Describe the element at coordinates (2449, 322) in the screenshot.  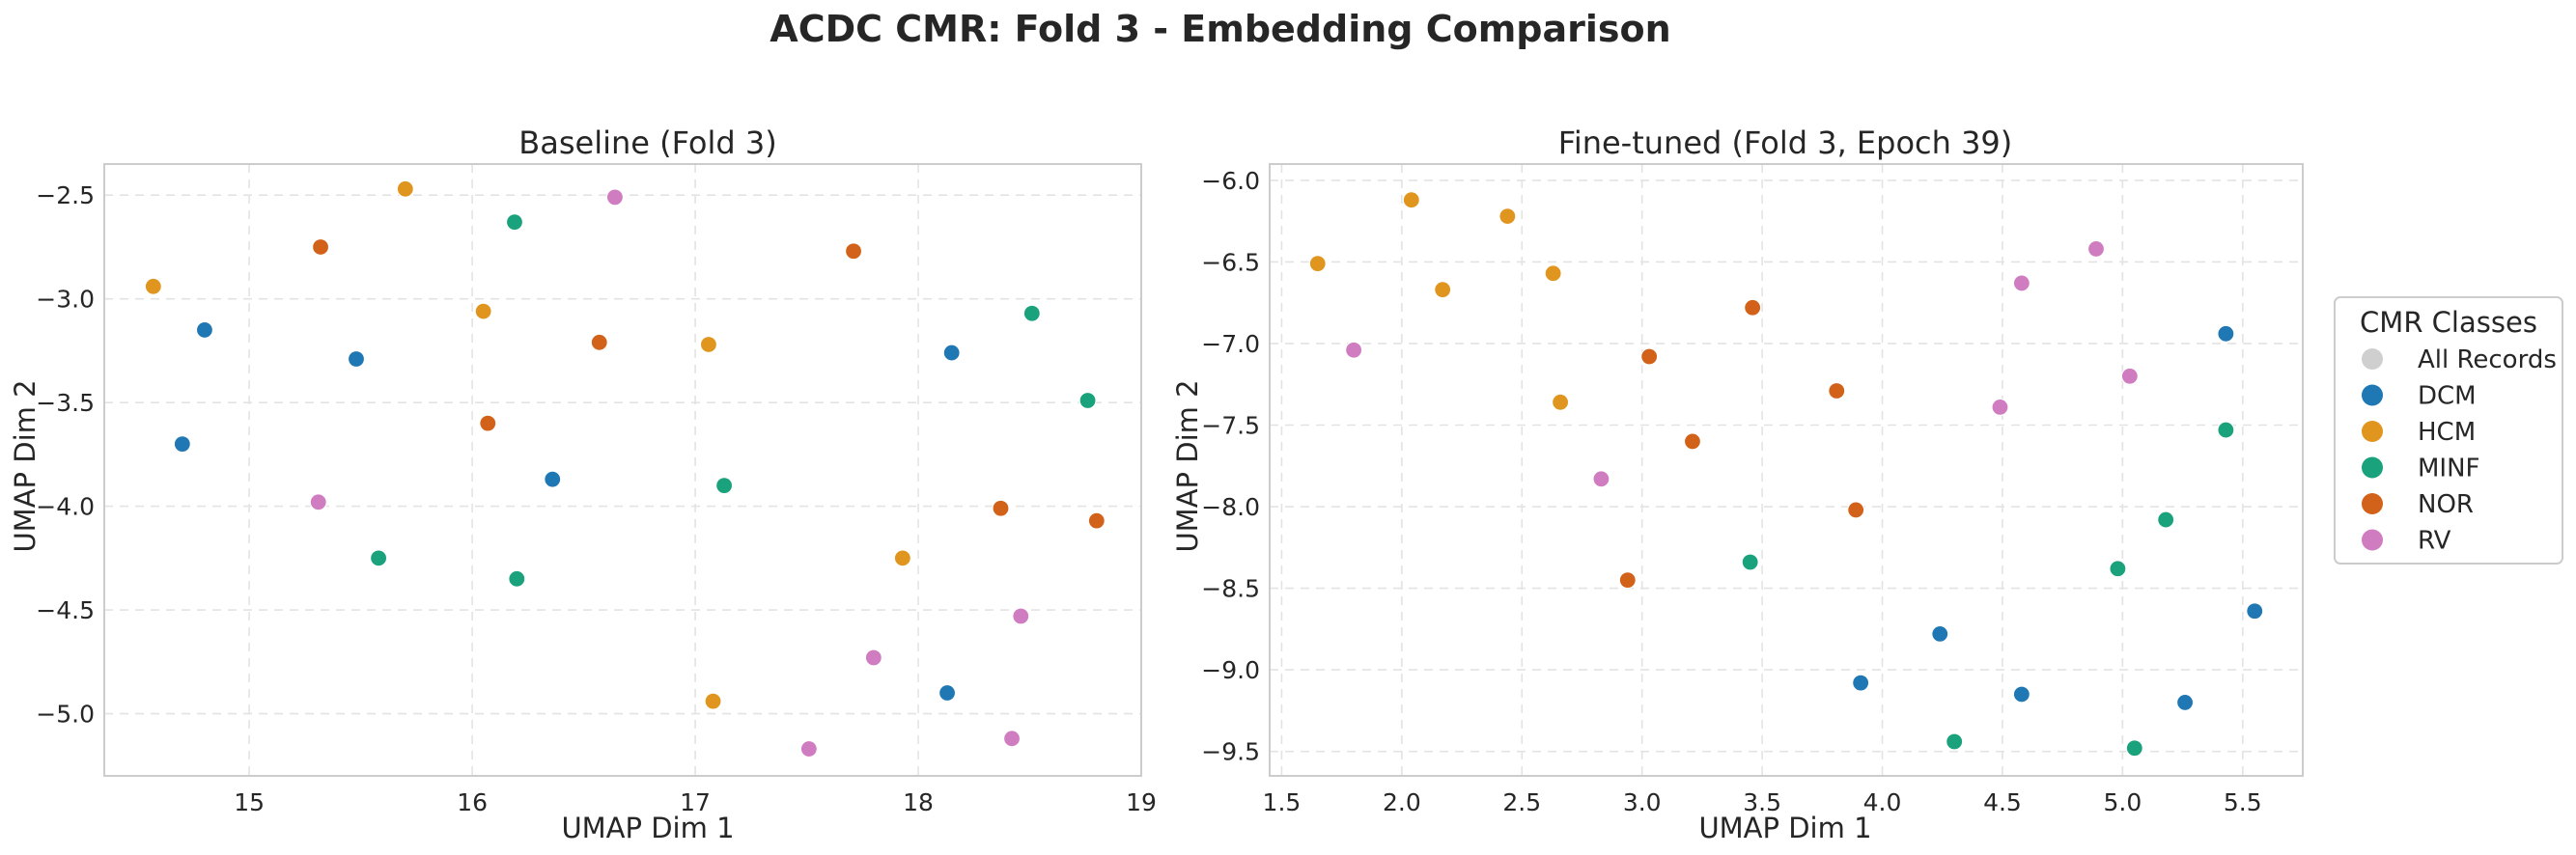
I see `legend-title: CMR Classes` at that location.